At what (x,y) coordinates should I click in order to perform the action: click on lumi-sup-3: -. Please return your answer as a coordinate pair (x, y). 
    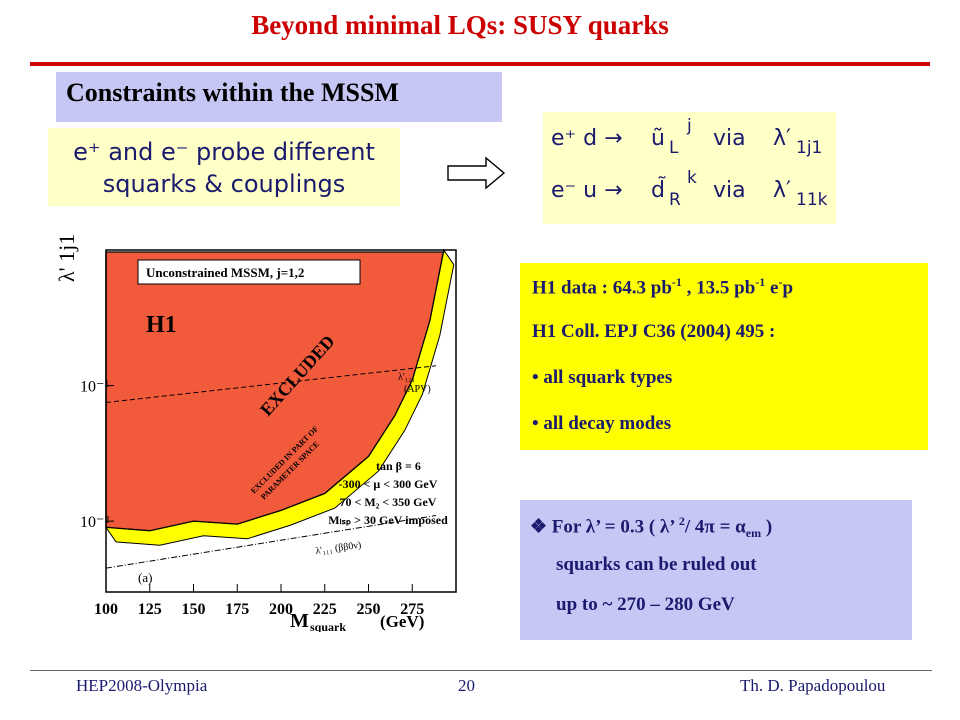
    Looking at the image, I should click on (780, 282).